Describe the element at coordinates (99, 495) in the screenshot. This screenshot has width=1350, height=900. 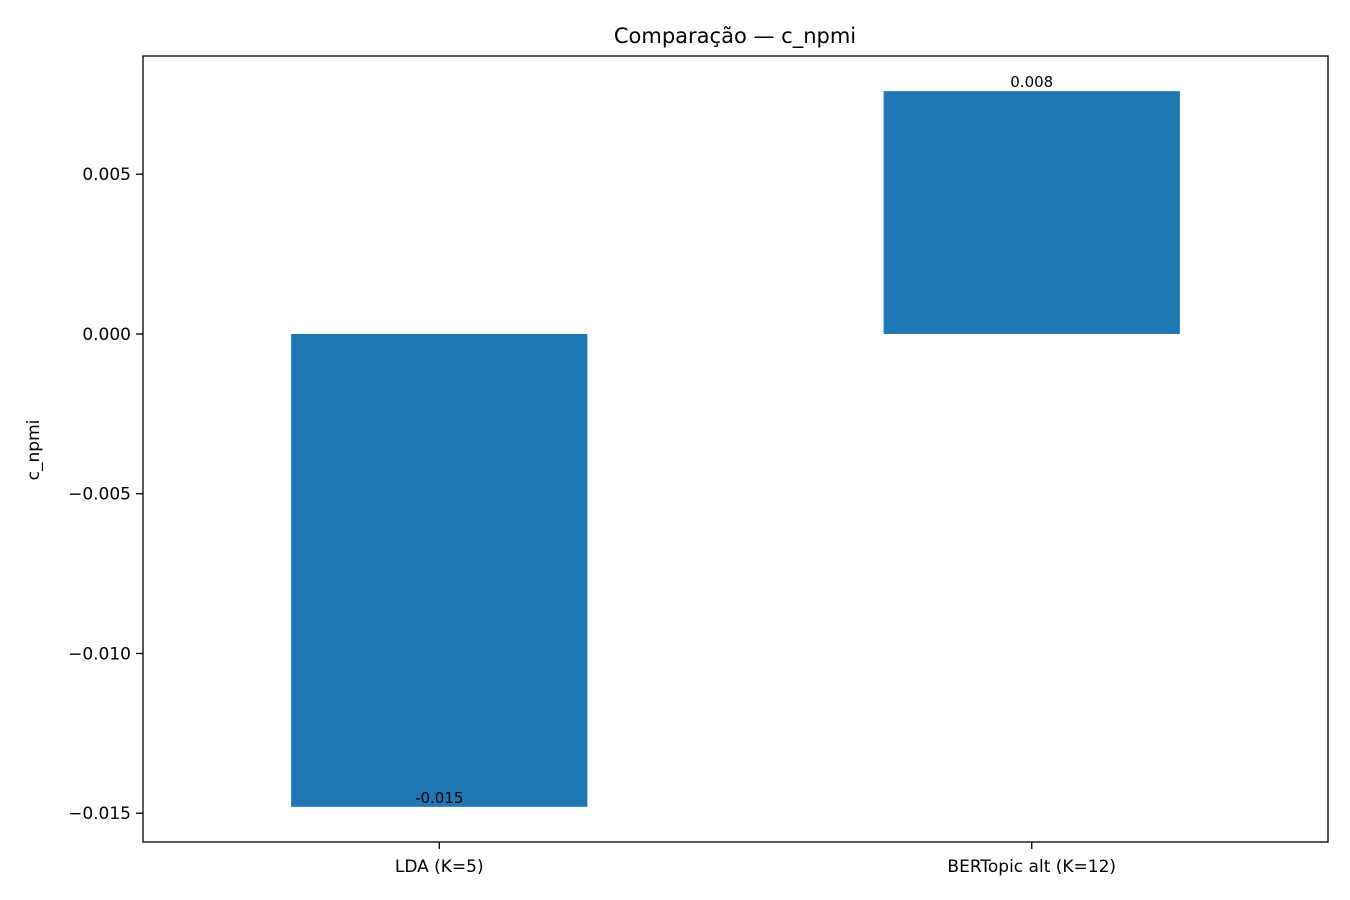
I see `y-tick-label-2: −0.005` at that location.